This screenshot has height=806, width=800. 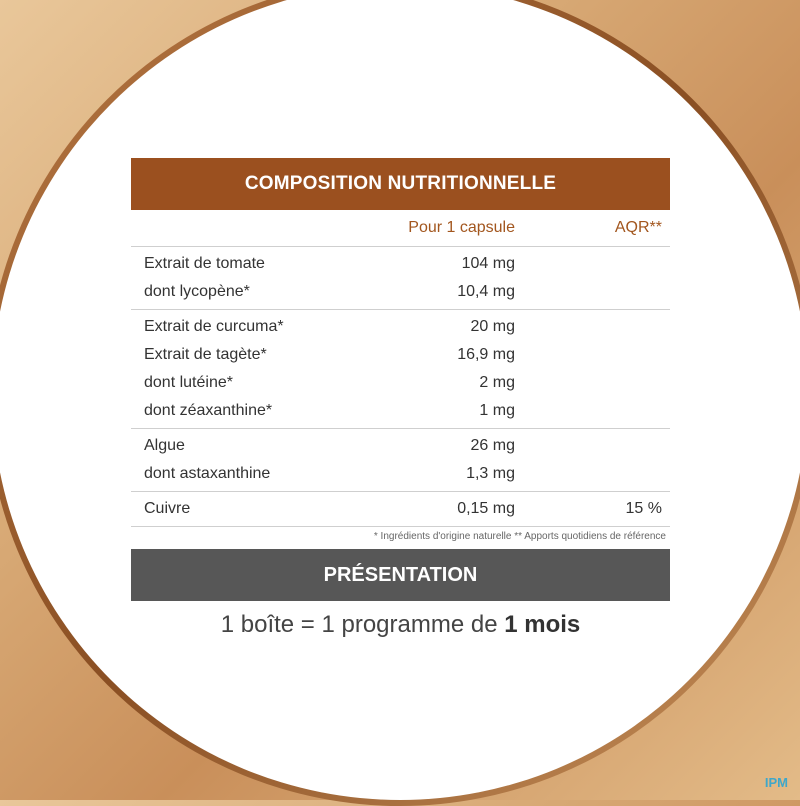 I want to click on ingredient-name: Extrait de curcuma*, so click(x=214, y=326).